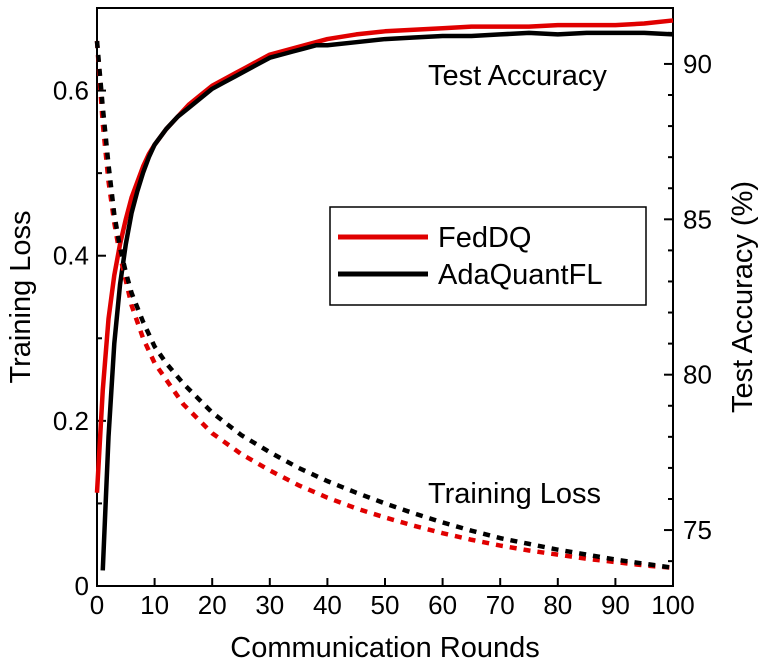 The image size is (769, 670). What do you see at coordinates (97, 605) in the screenshot?
I see `x-tick-label: 0` at bounding box center [97, 605].